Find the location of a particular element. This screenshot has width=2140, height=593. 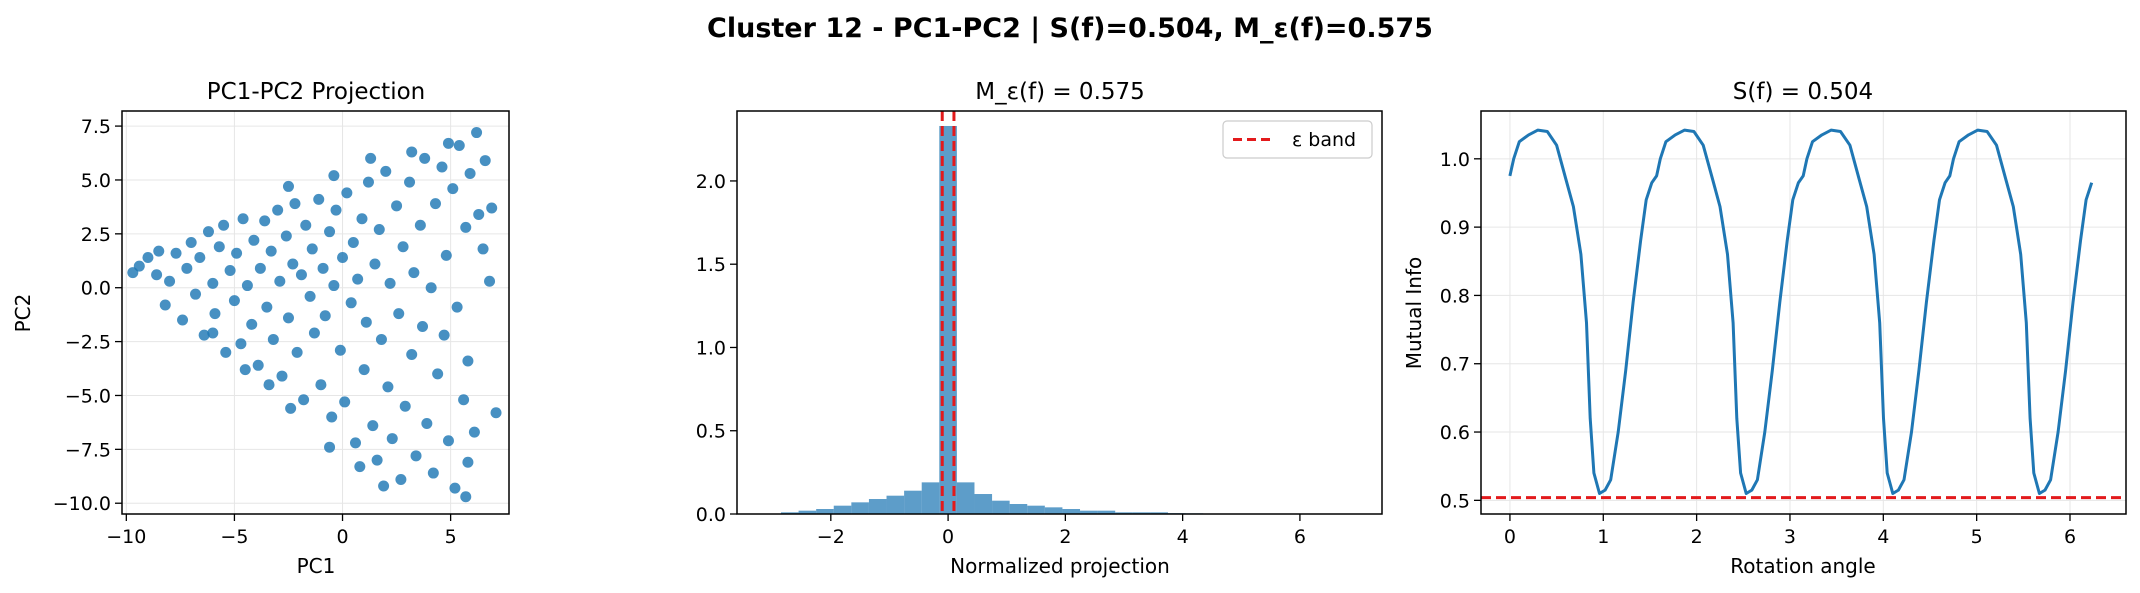

scatter-ytick-label: −5.0 is located at coordinates (88, 396).